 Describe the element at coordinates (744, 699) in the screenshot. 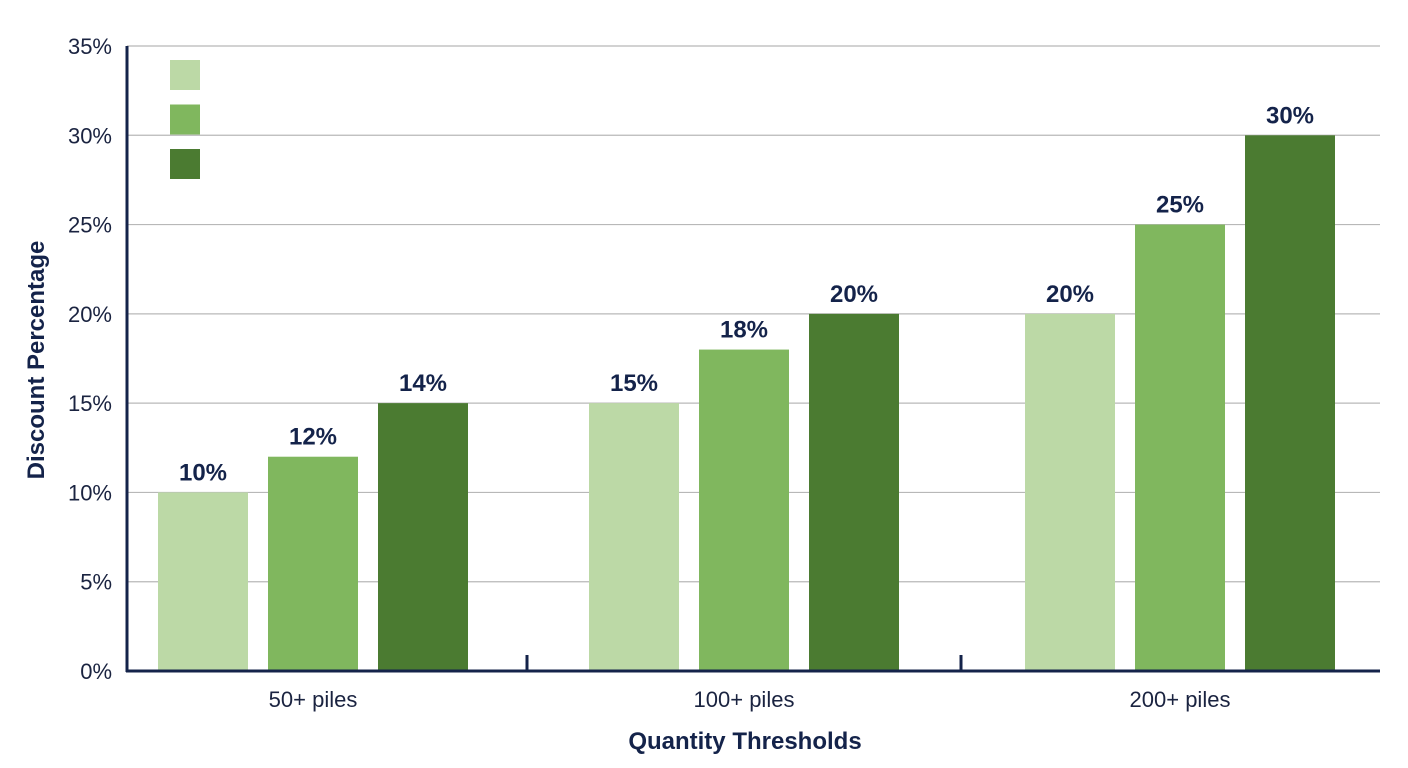

I see `x-tick-label: 100+ piles` at that location.